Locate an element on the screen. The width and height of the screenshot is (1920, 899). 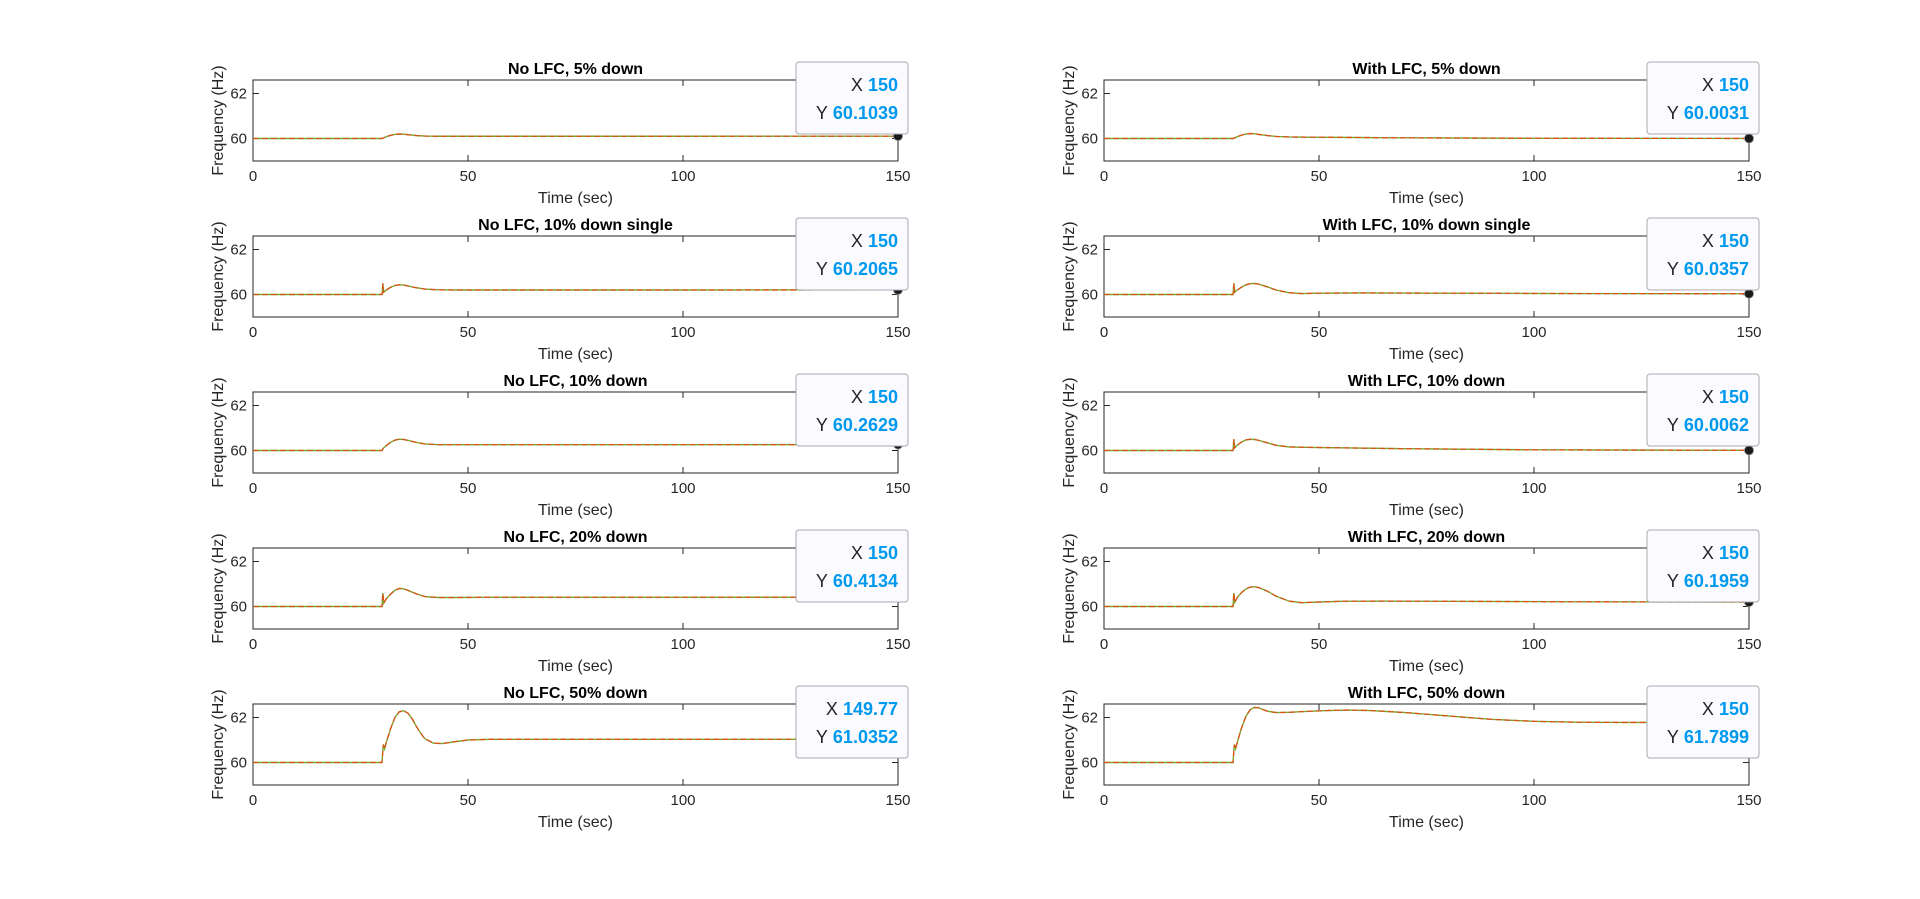
datatip: X 150 Y 60.0062 is located at coordinates (1703, 410).